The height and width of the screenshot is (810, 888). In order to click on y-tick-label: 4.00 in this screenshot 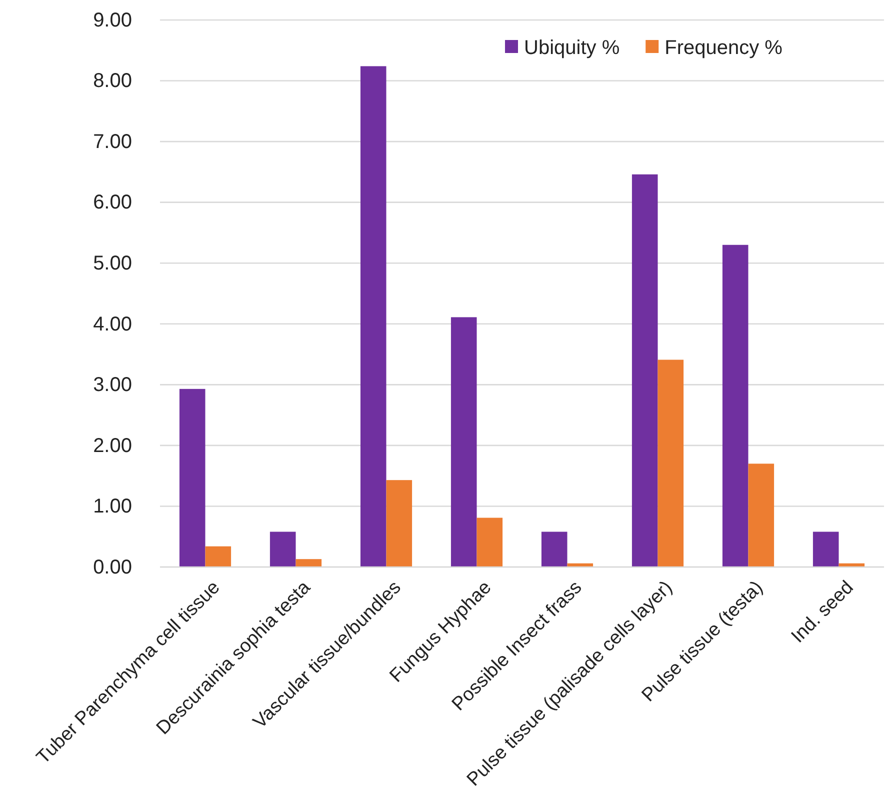, I will do `click(112, 324)`.